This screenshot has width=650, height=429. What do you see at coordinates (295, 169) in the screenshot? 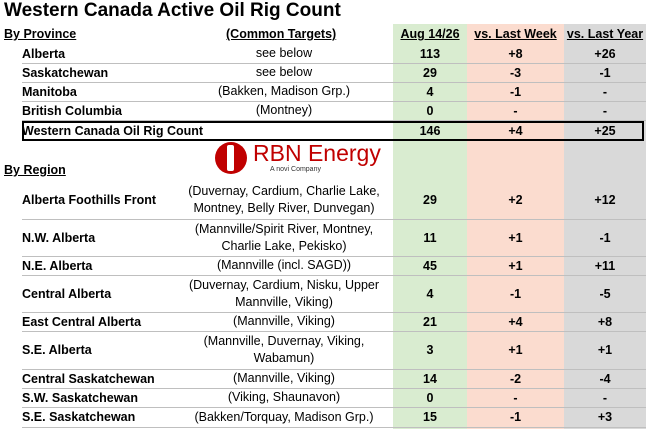
I see `logo-subtitle: A novi Company` at bounding box center [295, 169].